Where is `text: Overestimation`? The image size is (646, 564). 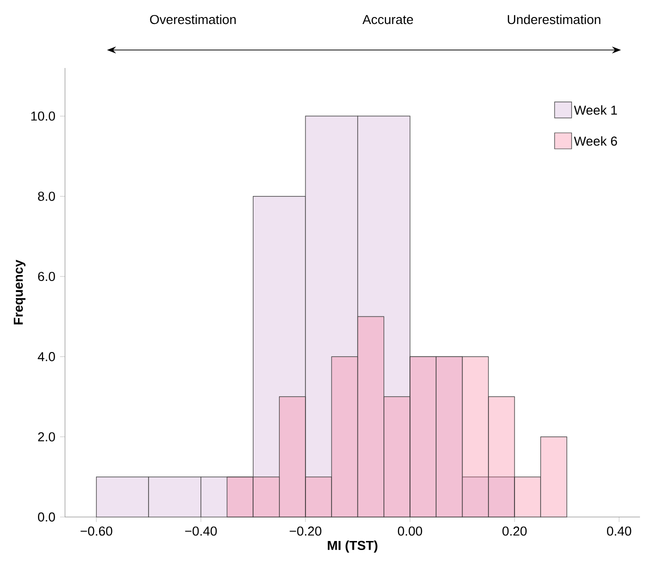
text: Overestimation is located at coordinates (193, 19).